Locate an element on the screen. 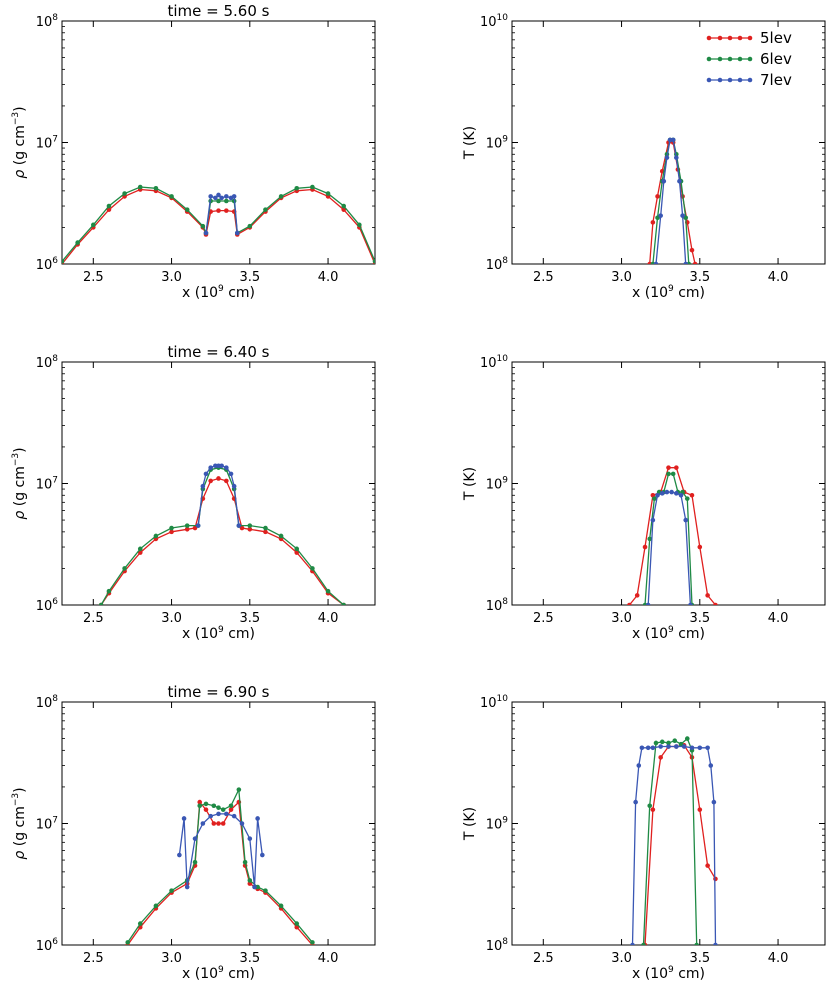 The width and height of the screenshot is (830, 981). series-line-5lev is located at coordinates (672, 202).